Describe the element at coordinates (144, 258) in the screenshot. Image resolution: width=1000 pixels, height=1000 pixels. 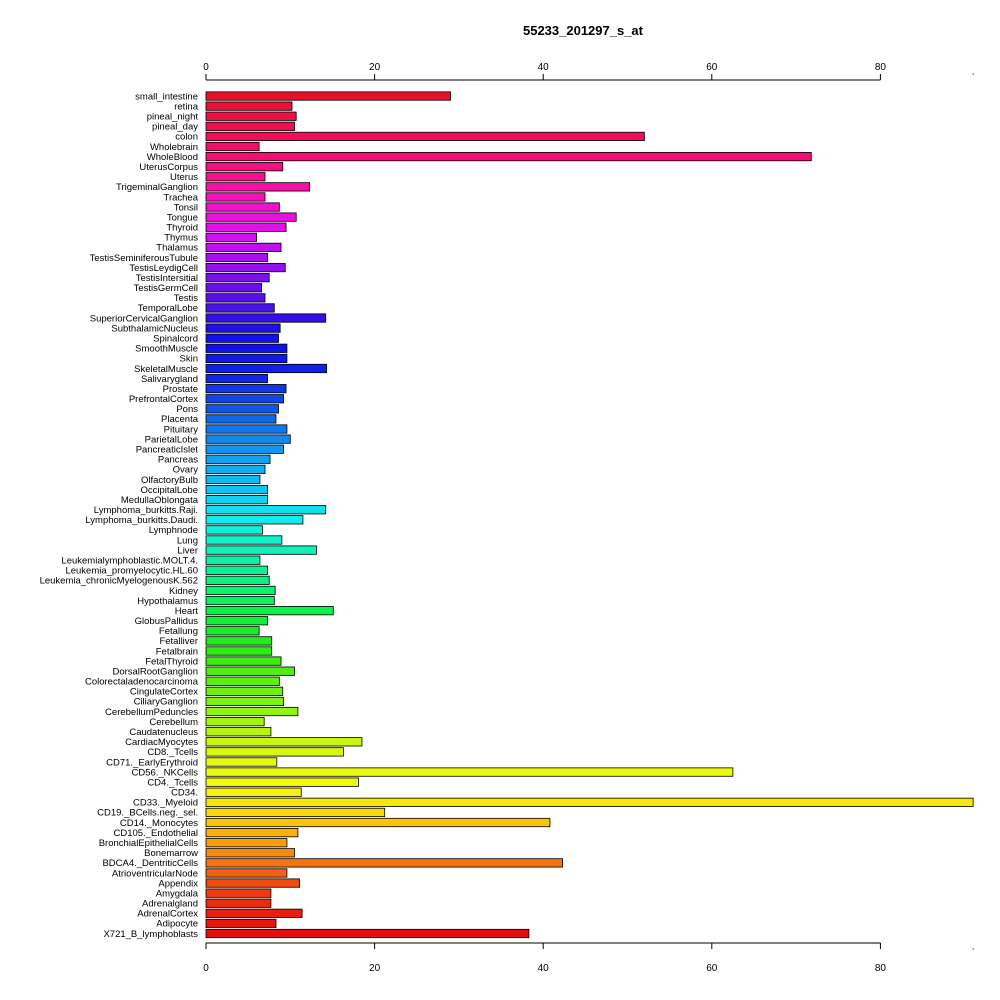
I see `category-label: TestisSeminiferousTubule` at that location.